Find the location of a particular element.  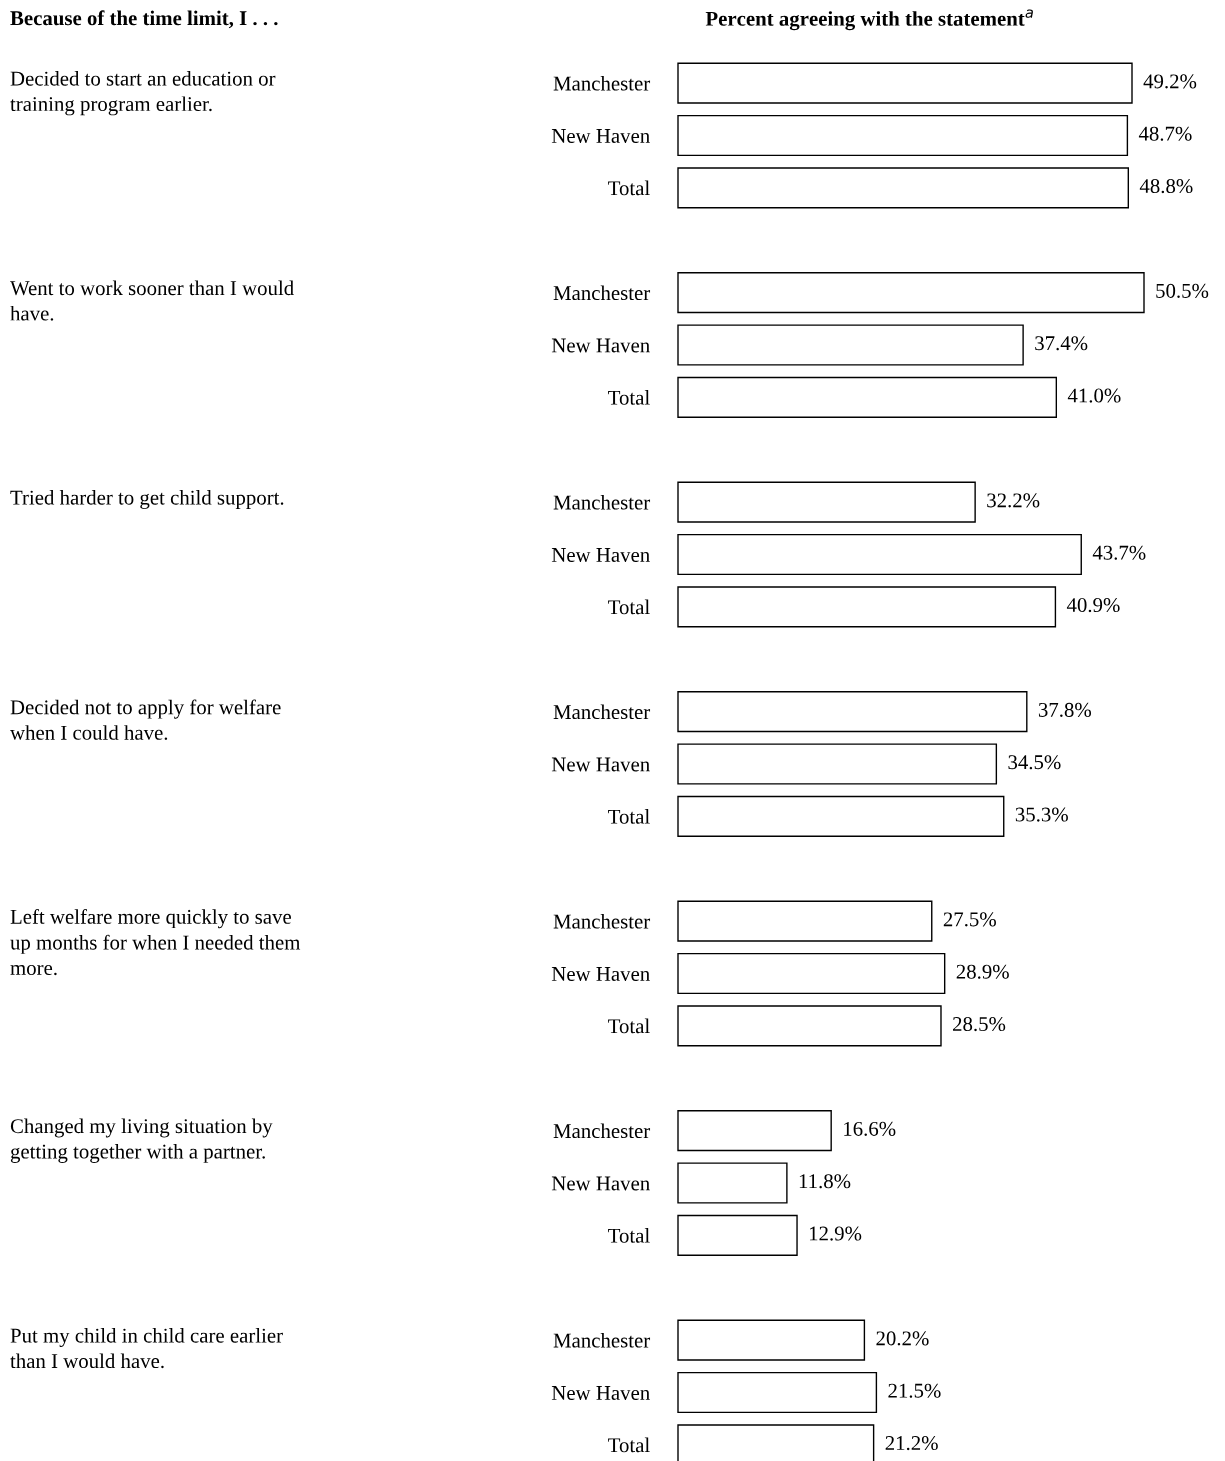

data-label: 37.8% is located at coordinates (1065, 709).